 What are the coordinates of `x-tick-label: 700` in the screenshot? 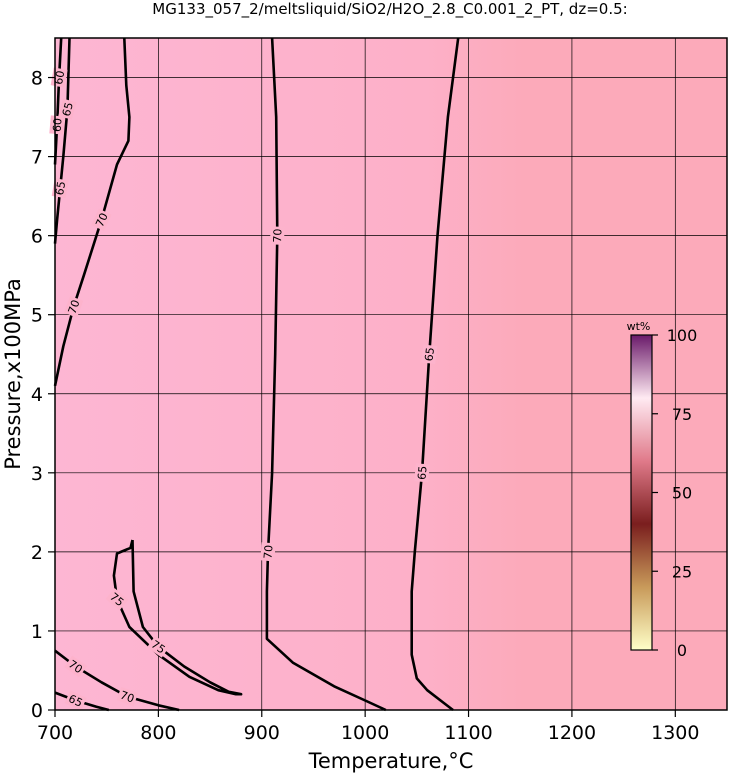 It's located at (55, 733).